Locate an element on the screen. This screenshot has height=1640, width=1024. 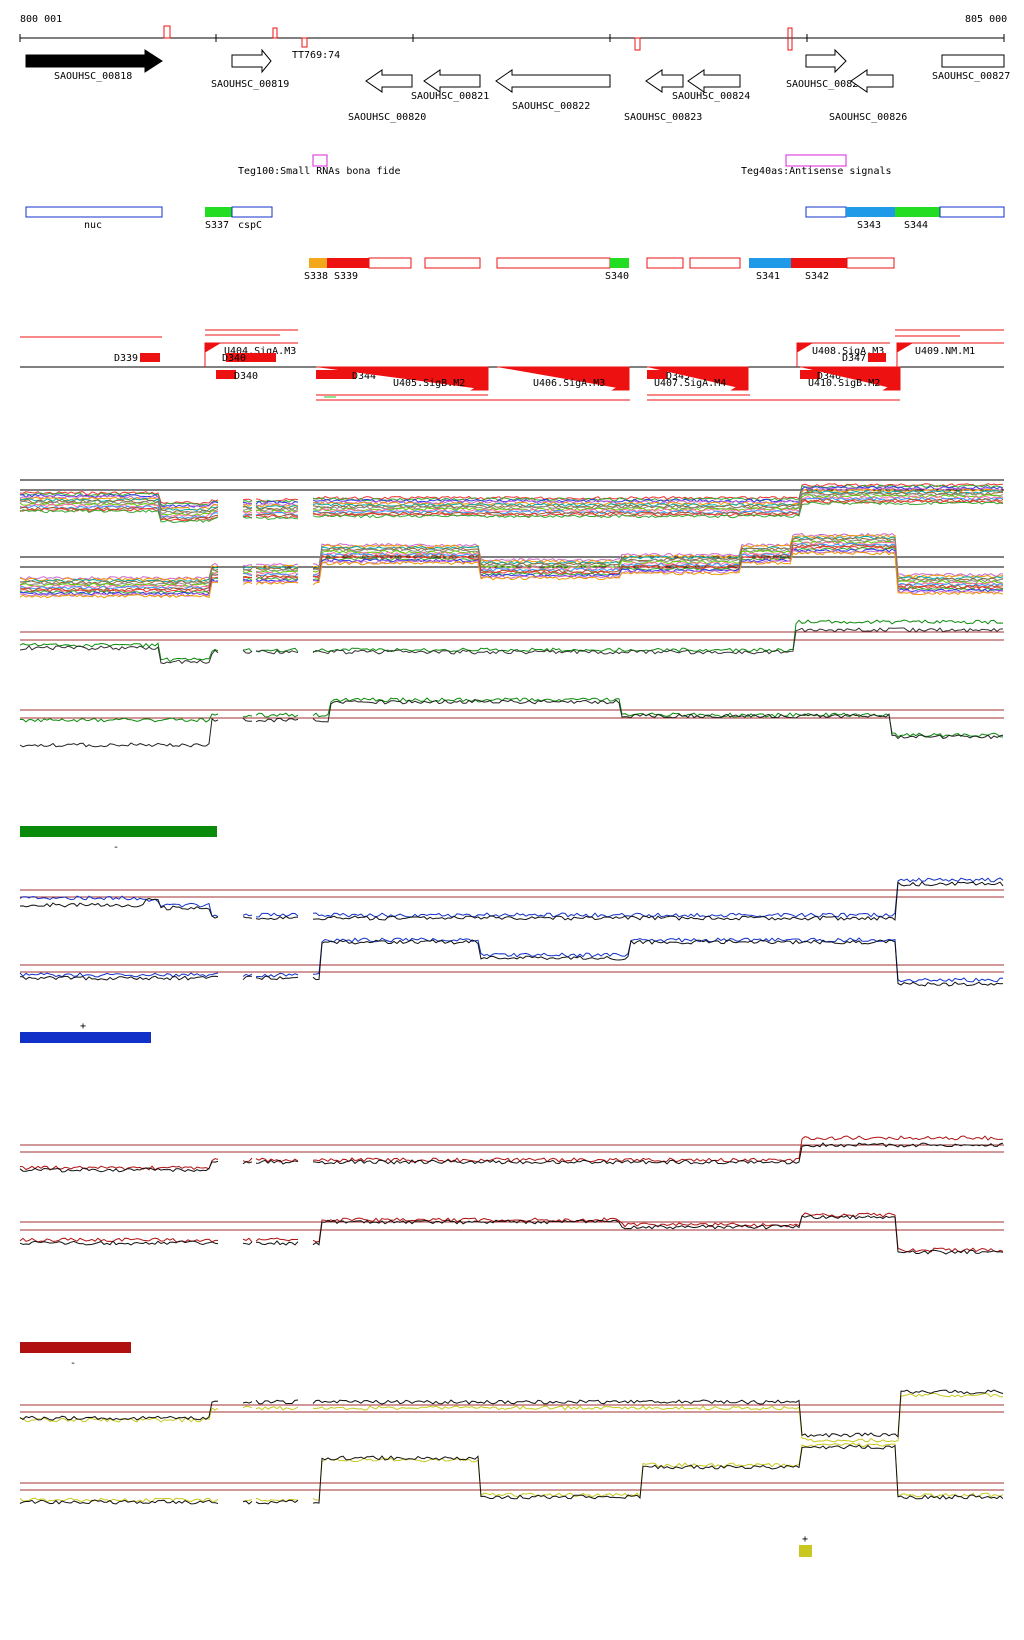
promoter-label: U407.SigA.M4 is located at coordinates (690, 383).